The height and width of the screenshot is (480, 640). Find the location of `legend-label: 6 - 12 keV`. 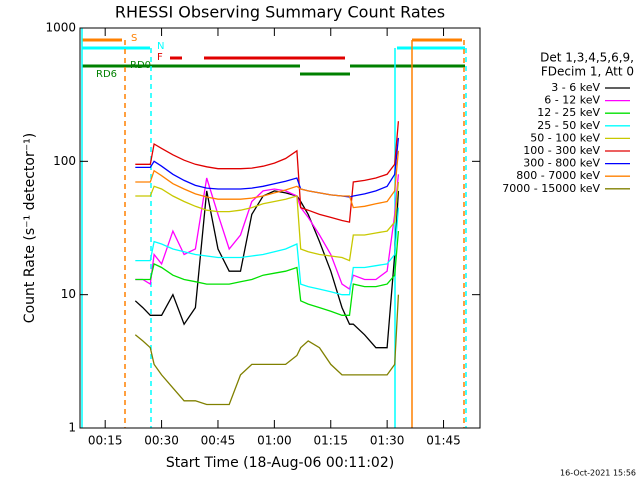

legend-label: 6 - 12 keV is located at coordinates (572, 100).